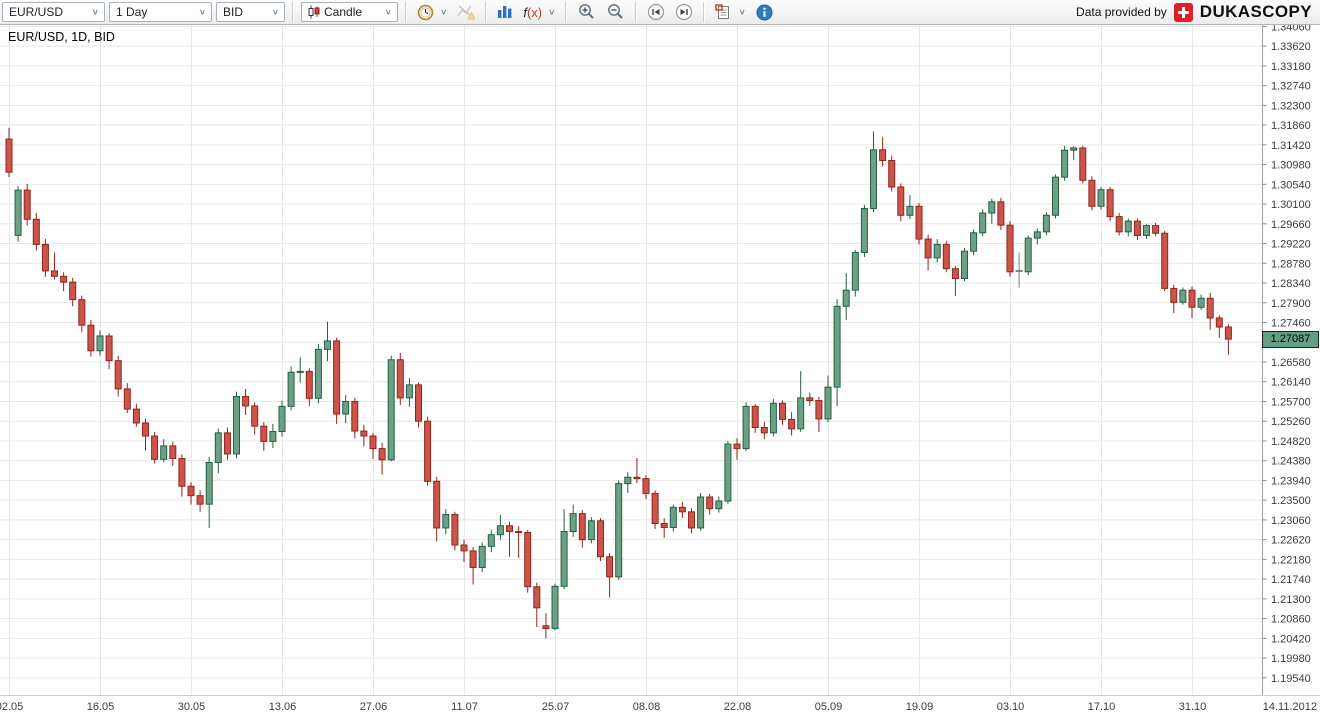 This screenshot has width=1320, height=715. What do you see at coordinates (1196, 12) in the screenshot?
I see `data-provider: Data provided by DUKASCOPY` at bounding box center [1196, 12].